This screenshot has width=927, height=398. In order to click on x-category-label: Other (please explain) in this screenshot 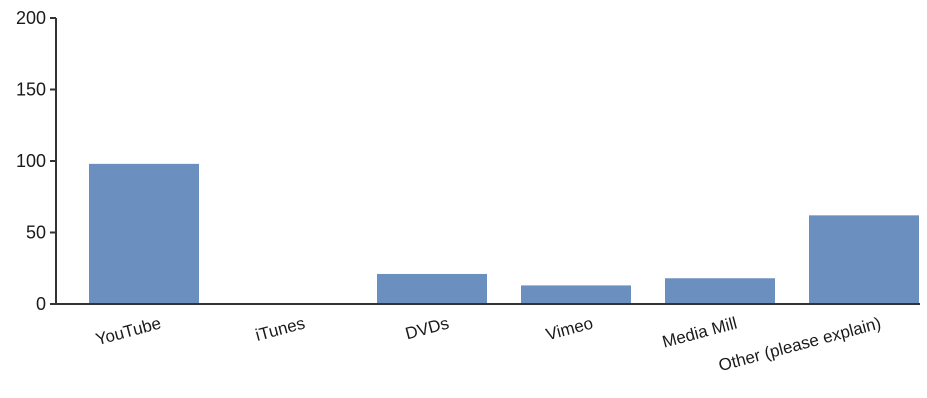, I will do `click(800, 345)`.